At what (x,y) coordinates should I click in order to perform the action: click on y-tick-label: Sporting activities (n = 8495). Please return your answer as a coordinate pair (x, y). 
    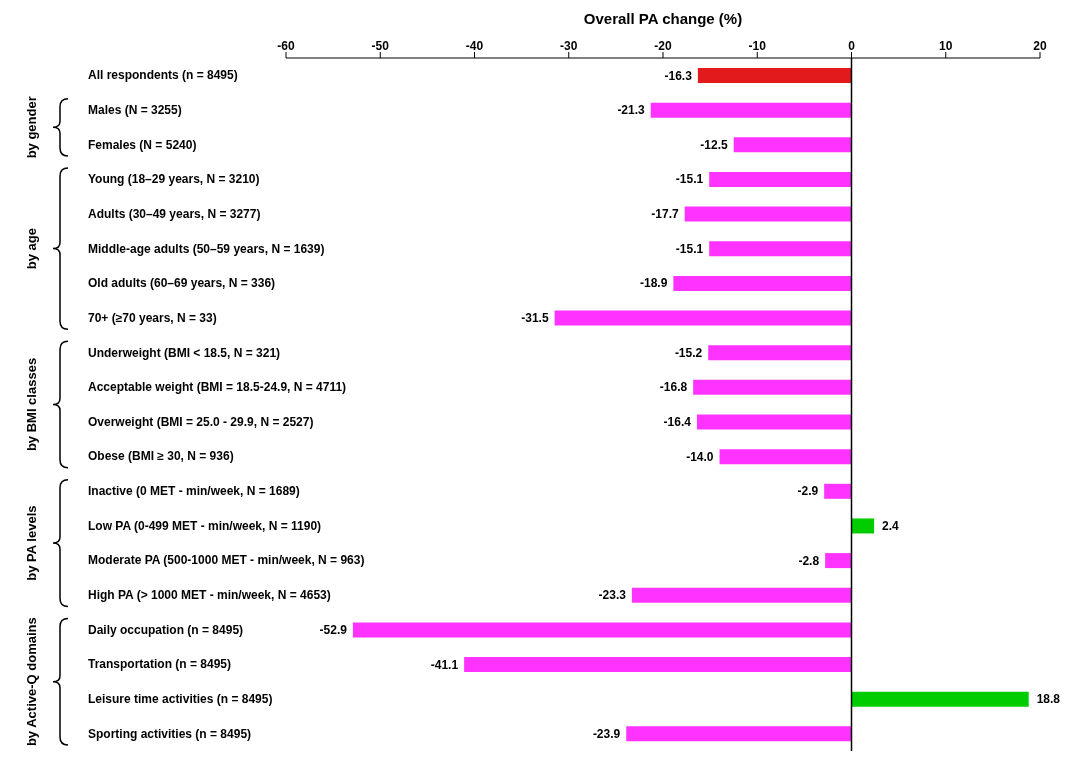
    Looking at the image, I should click on (170, 733).